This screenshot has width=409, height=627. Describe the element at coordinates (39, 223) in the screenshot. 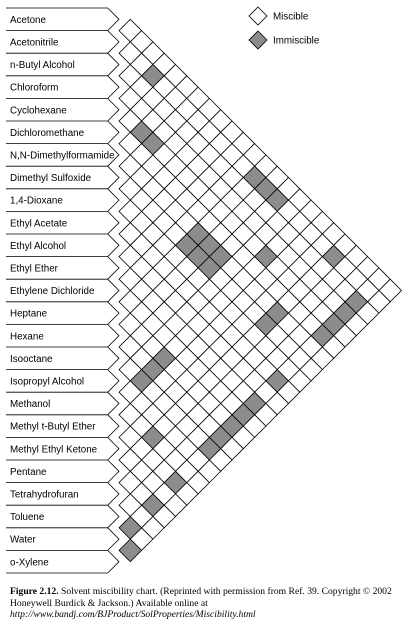

I see `row-label-text: Ethyl Acetate` at that location.